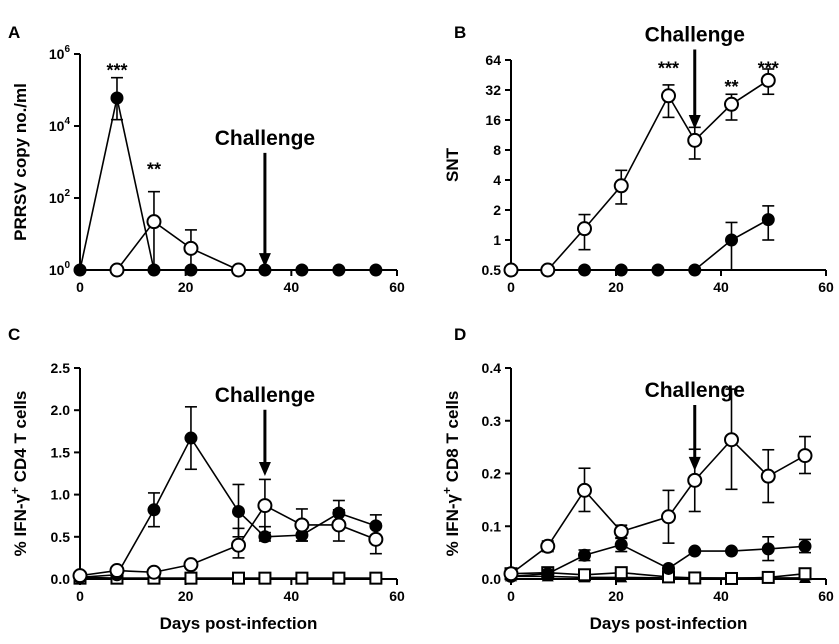 The image size is (839, 644). What do you see at coordinates (731, 87) in the screenshot?
I see `significance-marker: **` at bounding box center [731, 87].